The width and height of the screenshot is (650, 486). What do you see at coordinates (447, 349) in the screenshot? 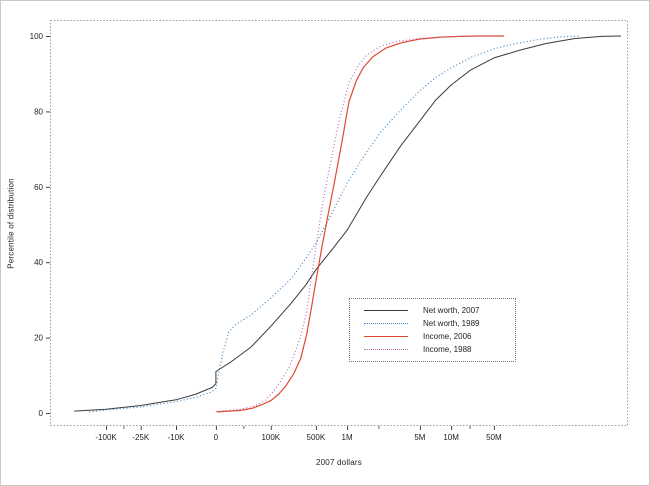
I see `legend-label: Income, 1988` at bounding box center [447, 349].